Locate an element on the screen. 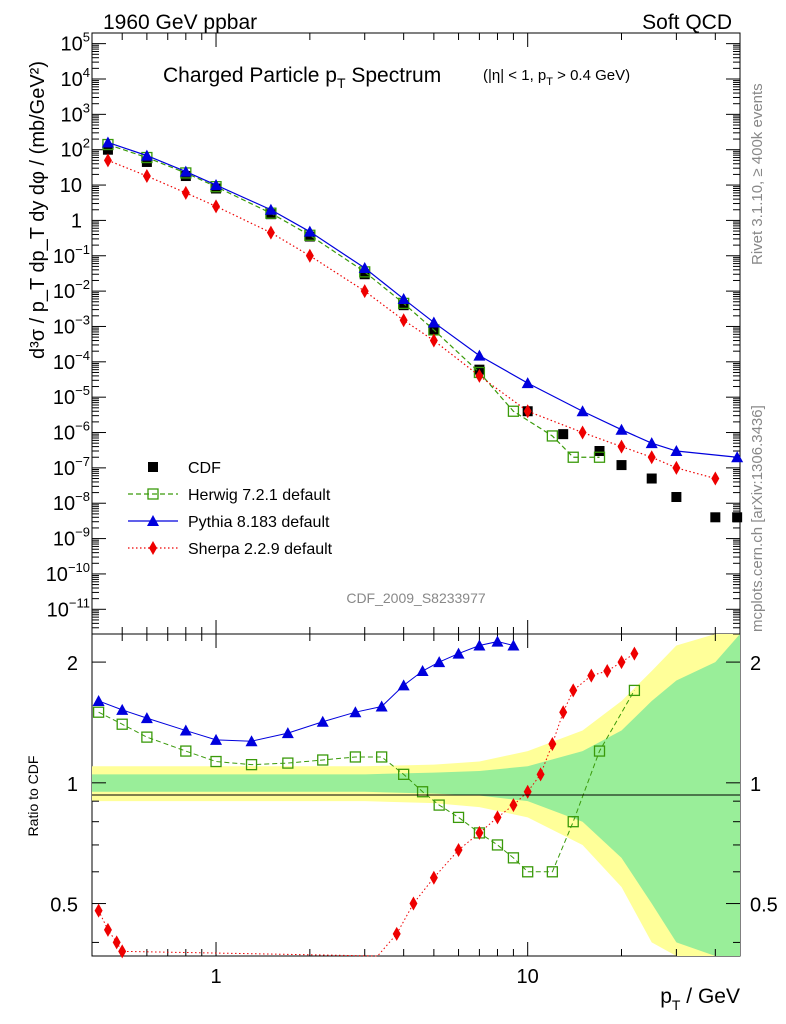  x-axis-label: pT / GeV is located at coordinates (700, 999).